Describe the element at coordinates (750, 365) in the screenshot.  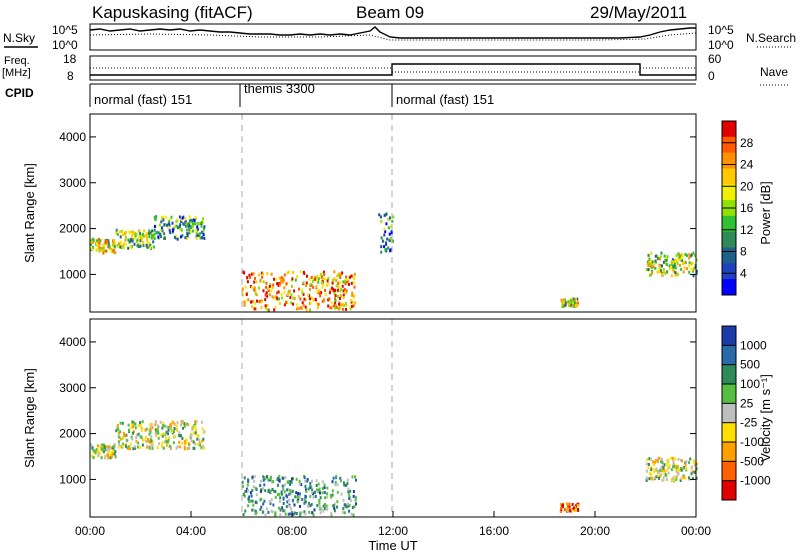
I see `colorbar-tick-label: 500` at that location.